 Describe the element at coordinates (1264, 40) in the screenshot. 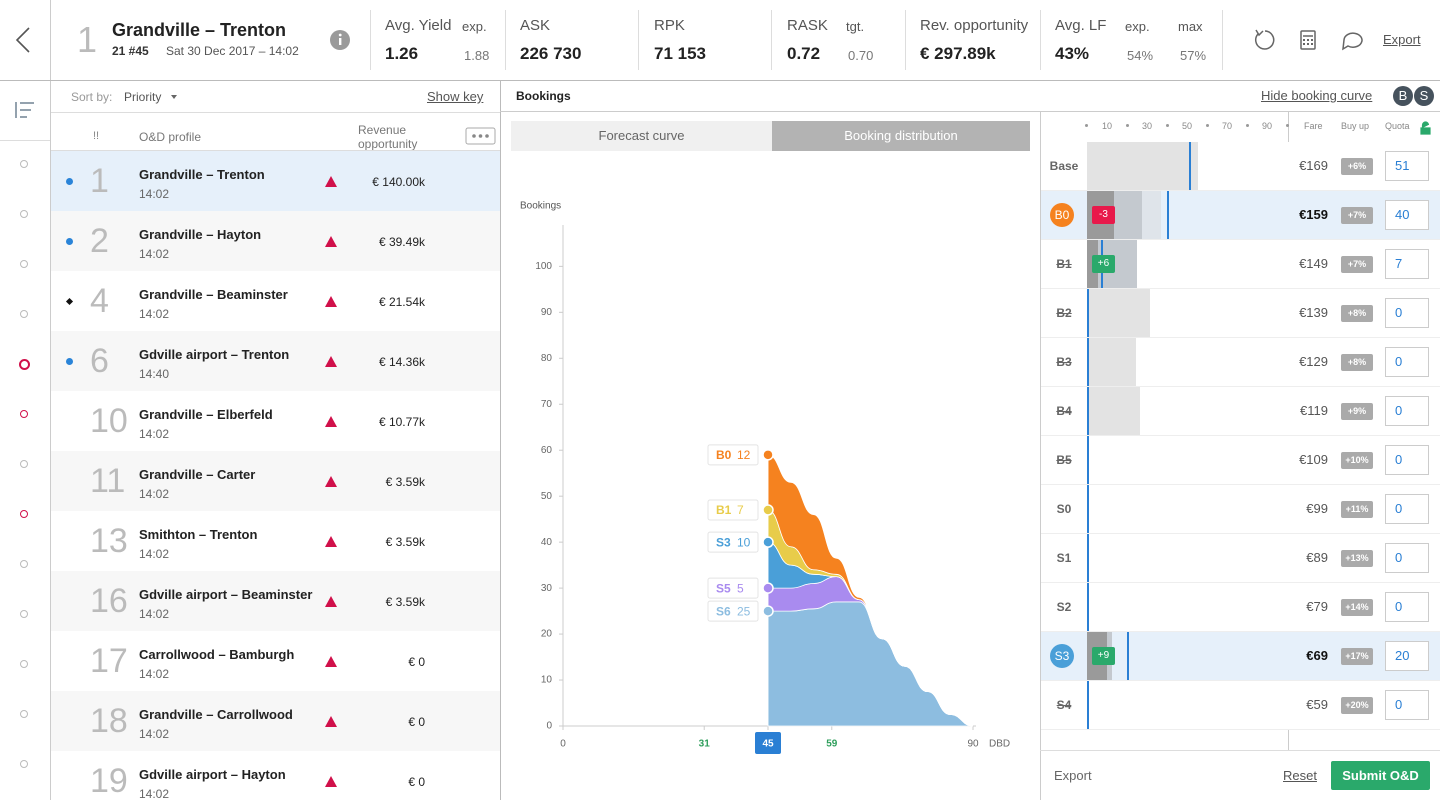

I see `refresh-icon` at that location.